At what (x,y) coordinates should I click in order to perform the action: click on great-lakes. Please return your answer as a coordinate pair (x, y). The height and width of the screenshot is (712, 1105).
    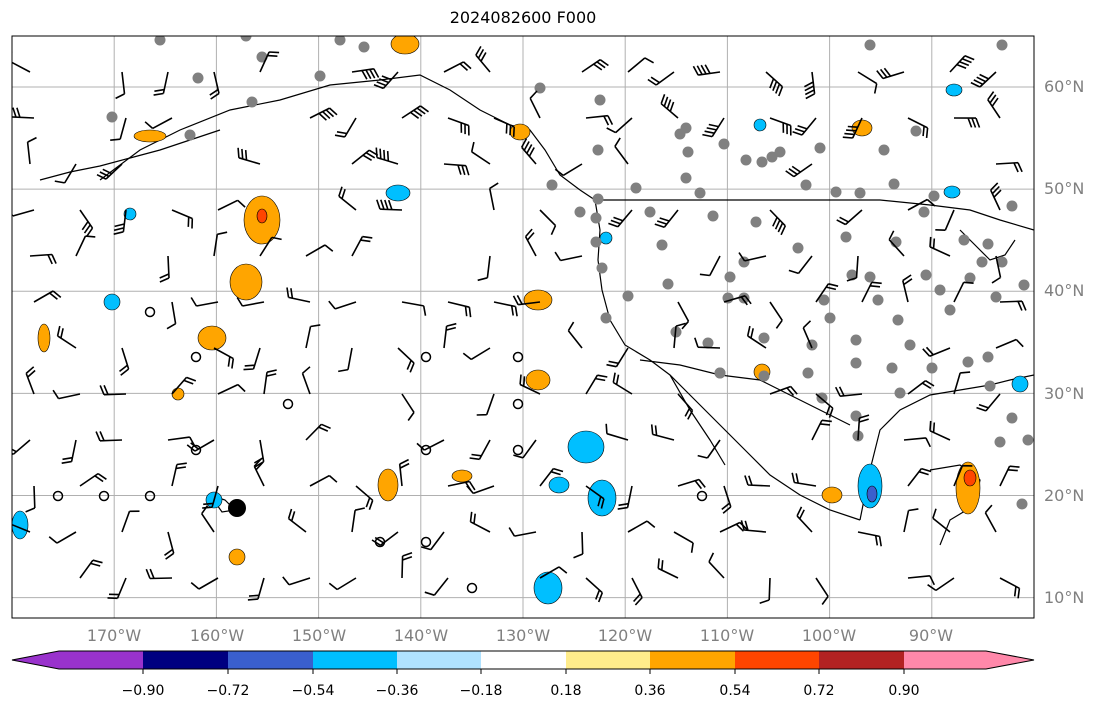
    Looking at the image, I should click on (987, 245).